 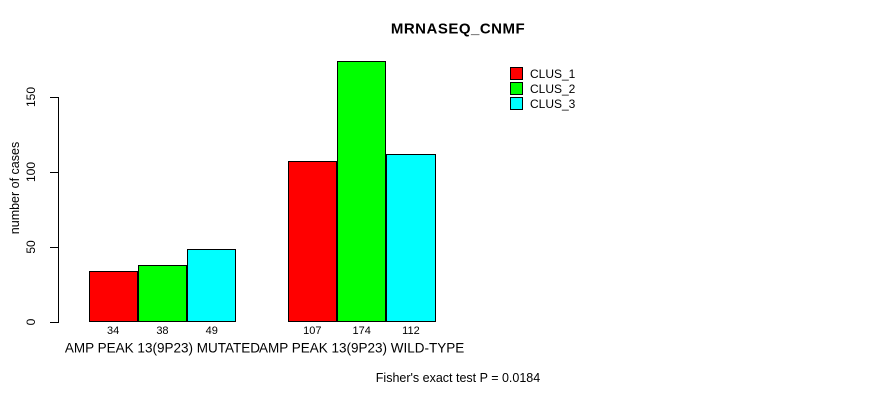 I want to click on bar-clus-3-group2, so click(x=411, y=238).